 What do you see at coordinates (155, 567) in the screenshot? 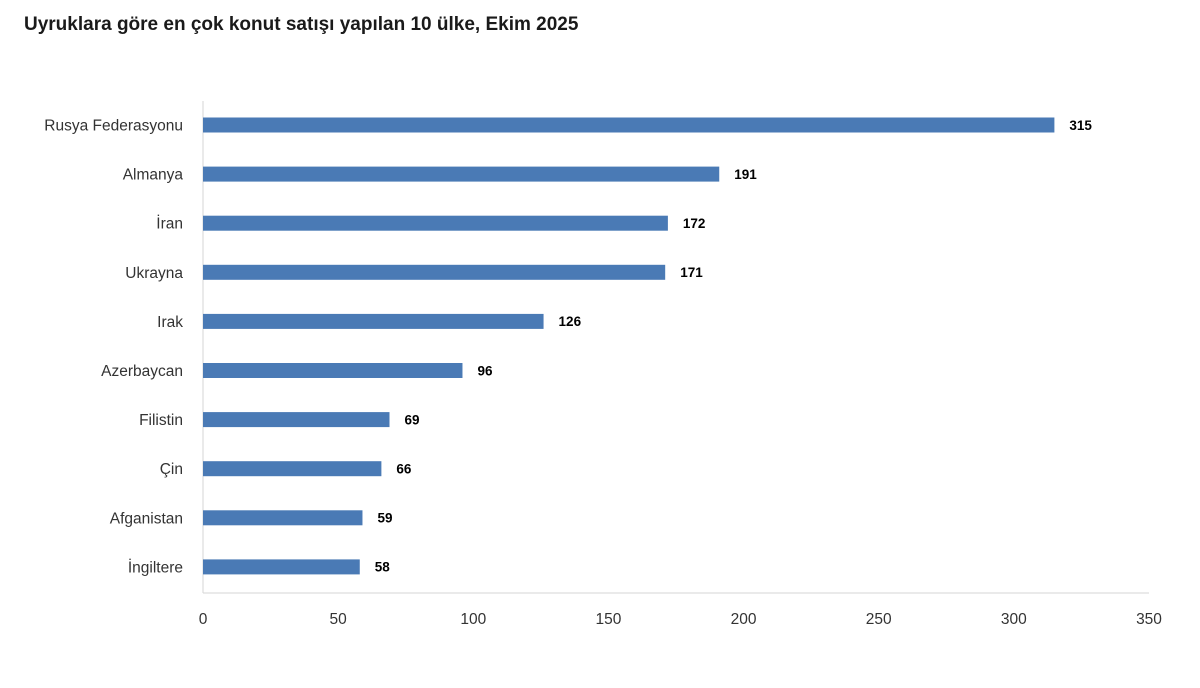
I see `category-label: İngiltere` at bounding box center [155, 567].